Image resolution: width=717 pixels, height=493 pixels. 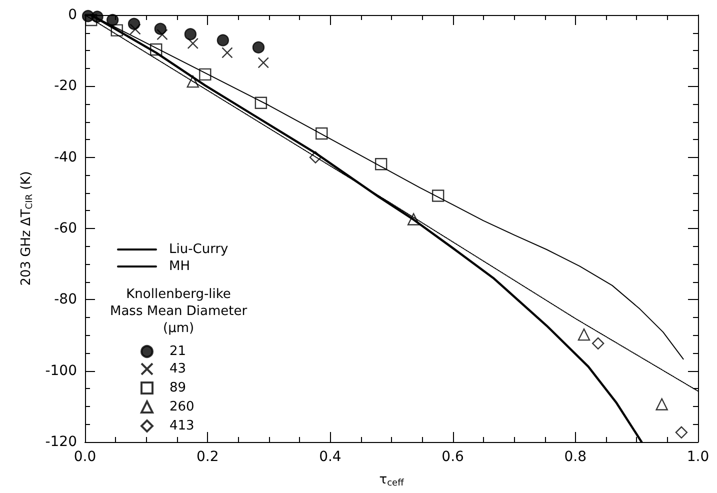 What do you see at coordinates (179, 266) in the screenshot?
I see `legend-label: MH` at bounding box center [179, 266].